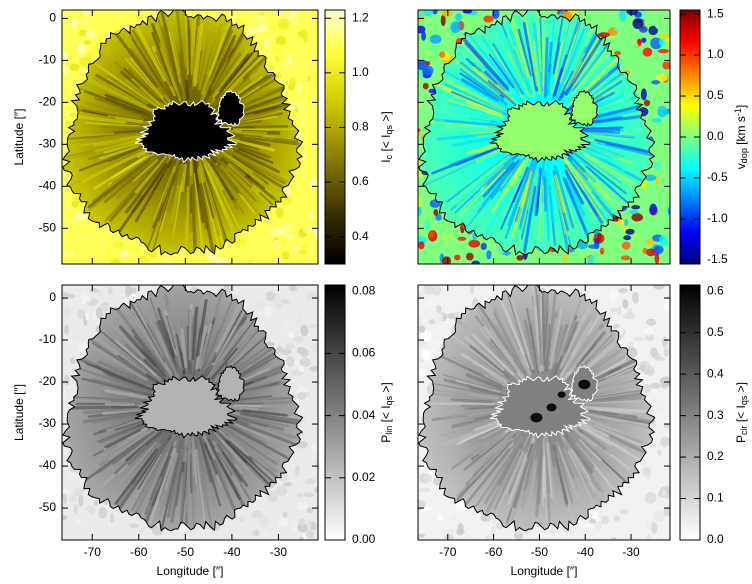 The image size is (752, 584). I want to click on x-tick-label: -70, so click(448, 552).